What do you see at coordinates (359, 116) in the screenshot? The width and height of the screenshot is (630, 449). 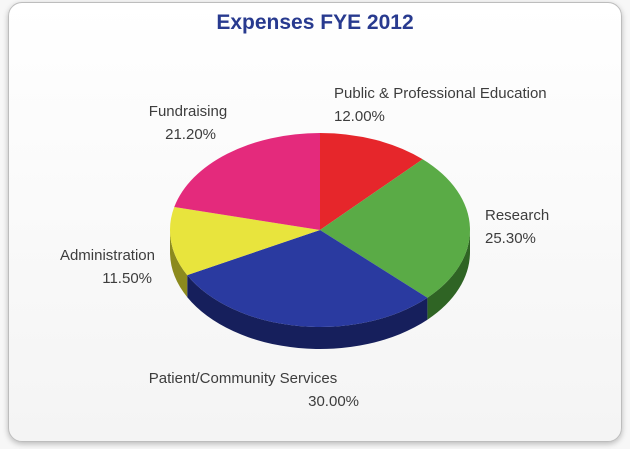 I see `slice-value-public-education: 12.00%` at bounding box center [359, 116].